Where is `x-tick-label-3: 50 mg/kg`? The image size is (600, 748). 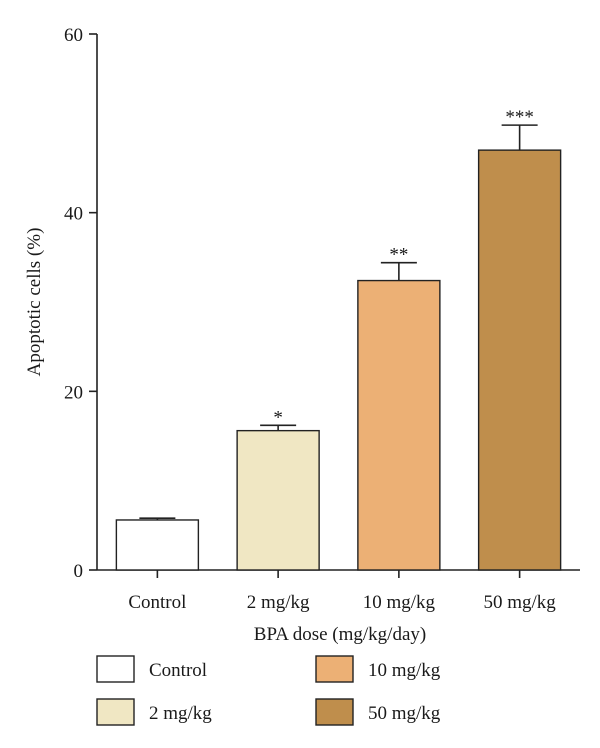
x-tick-label-3: 50 mg/kg is located at coordinates (519, 602).